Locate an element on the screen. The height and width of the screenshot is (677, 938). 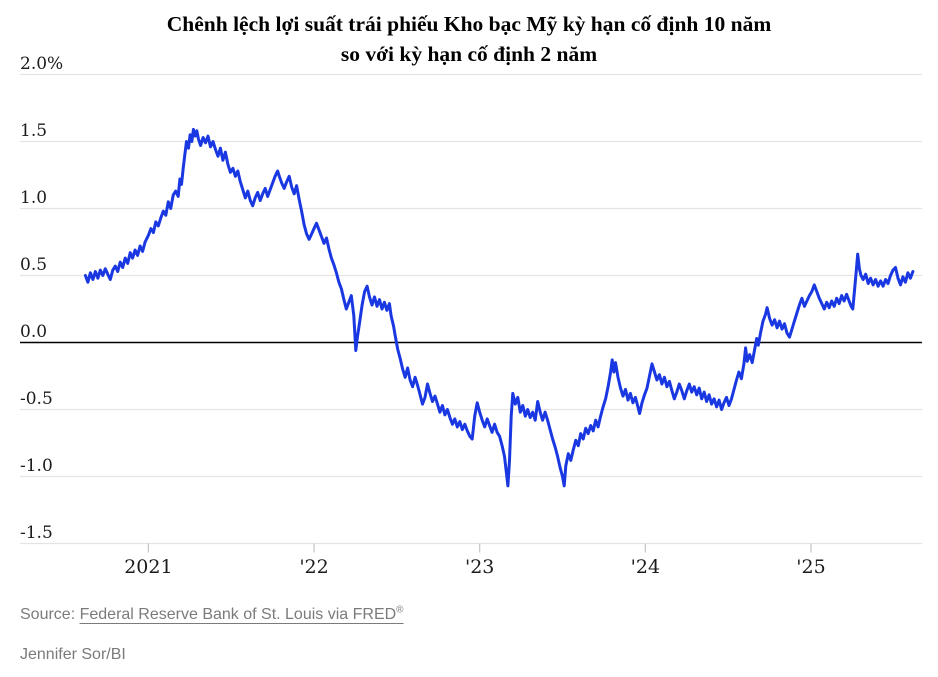
x-axis-label: '25 is located at coordinates (811, 567).